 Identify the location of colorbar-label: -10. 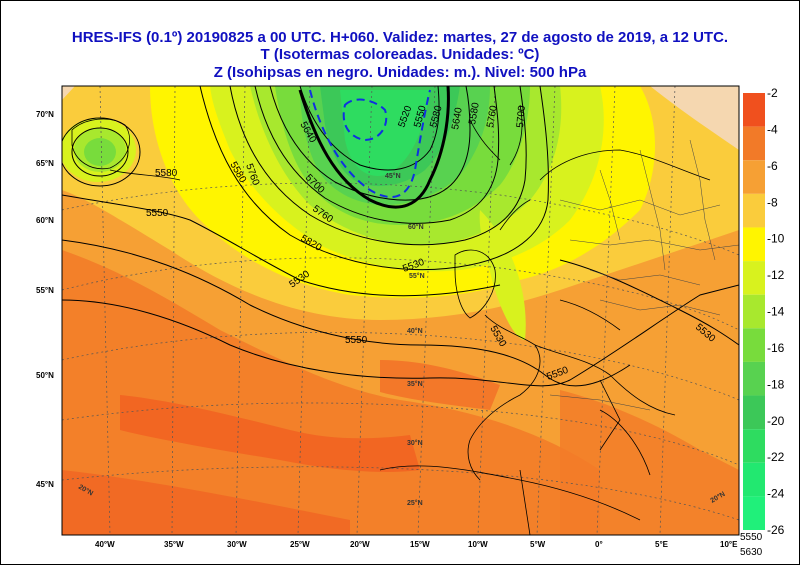
(776, 239).